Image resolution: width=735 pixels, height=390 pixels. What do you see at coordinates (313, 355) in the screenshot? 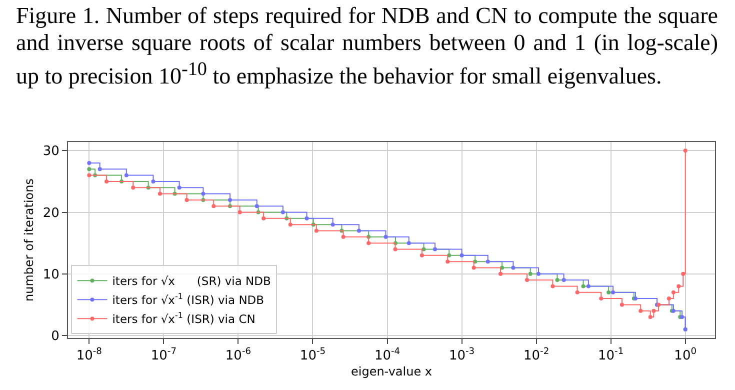
I see `x-tick-label: 10$^{-5}$` at bounding box center [313, 355].